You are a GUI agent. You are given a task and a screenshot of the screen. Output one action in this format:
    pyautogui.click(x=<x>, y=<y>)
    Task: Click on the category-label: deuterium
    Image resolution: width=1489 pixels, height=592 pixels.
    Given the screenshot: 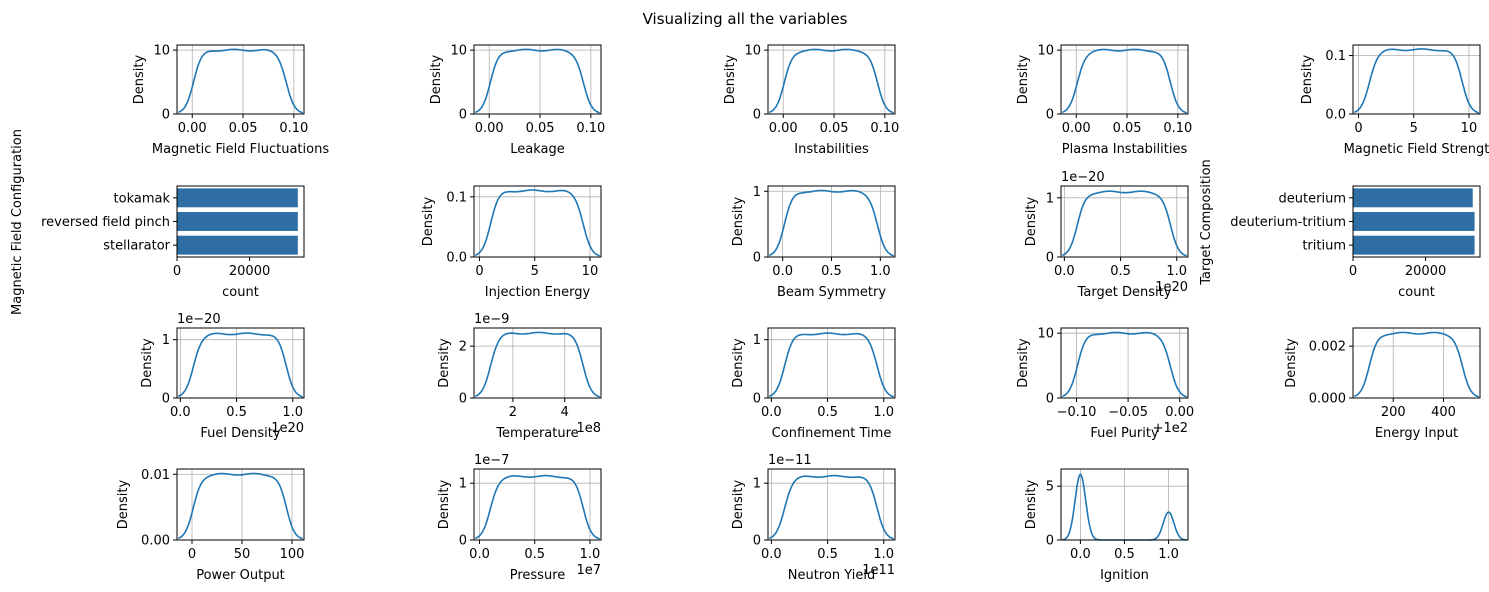 What is the action you would take?
    pyautogui.click(x=1312, y=198)
    